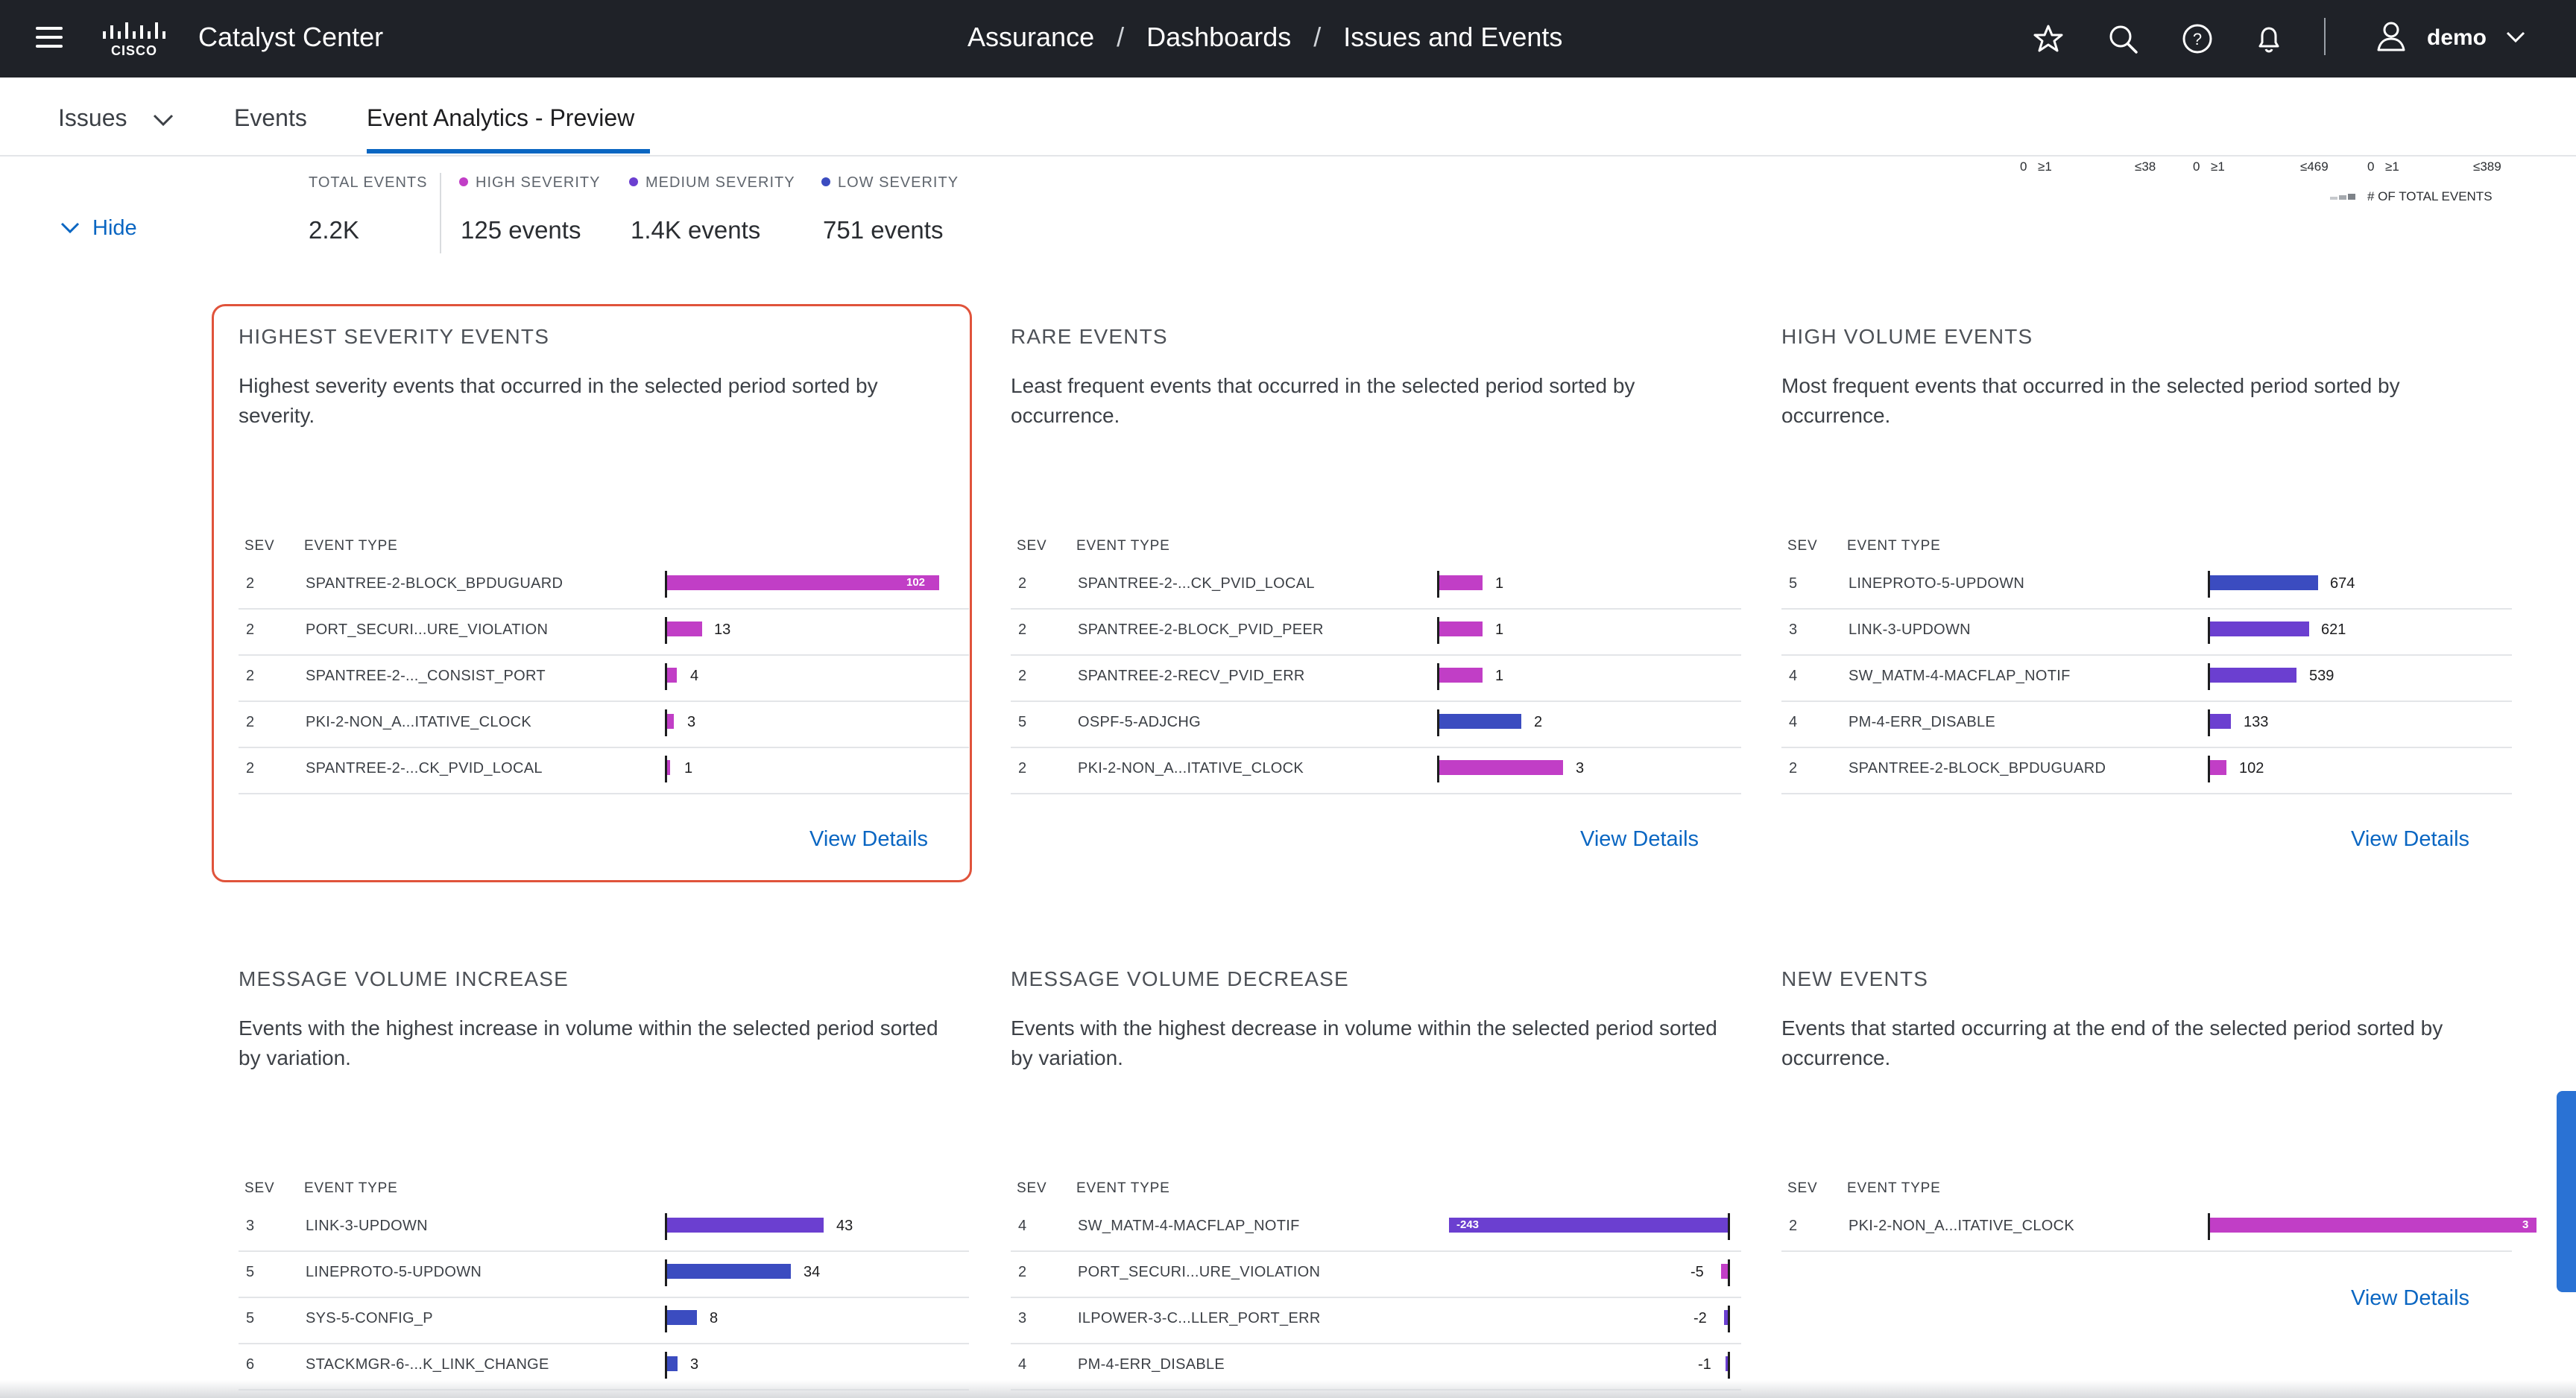 The width and height of the screenshot is (2576, 1398). Describe the element at coordinates (1376, 1228) in the screenshot. I see `table-row: 4 SW_MATM-4-MACFLAP_NOTIF -243` at that location.